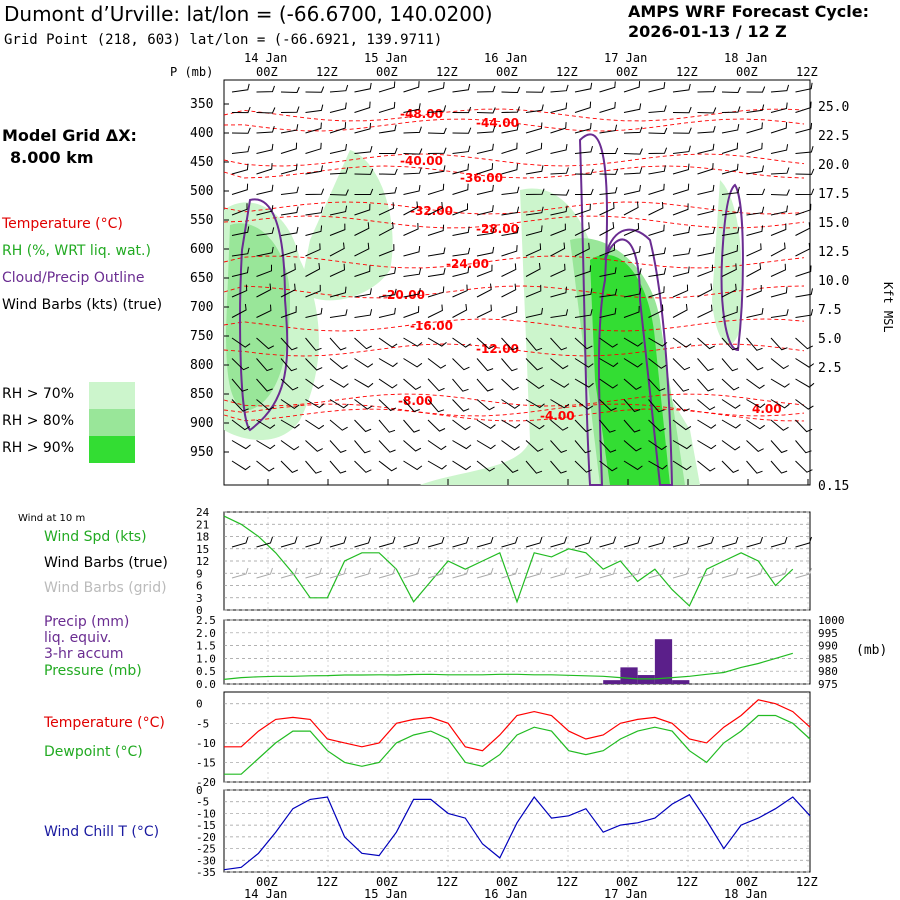 The height and width of the screenshot is (900, 900). What do you see at coordinates (625, 58) in the screenshot?
I see `top-day-label: 17 Jan` at bounding box center [625, 58].